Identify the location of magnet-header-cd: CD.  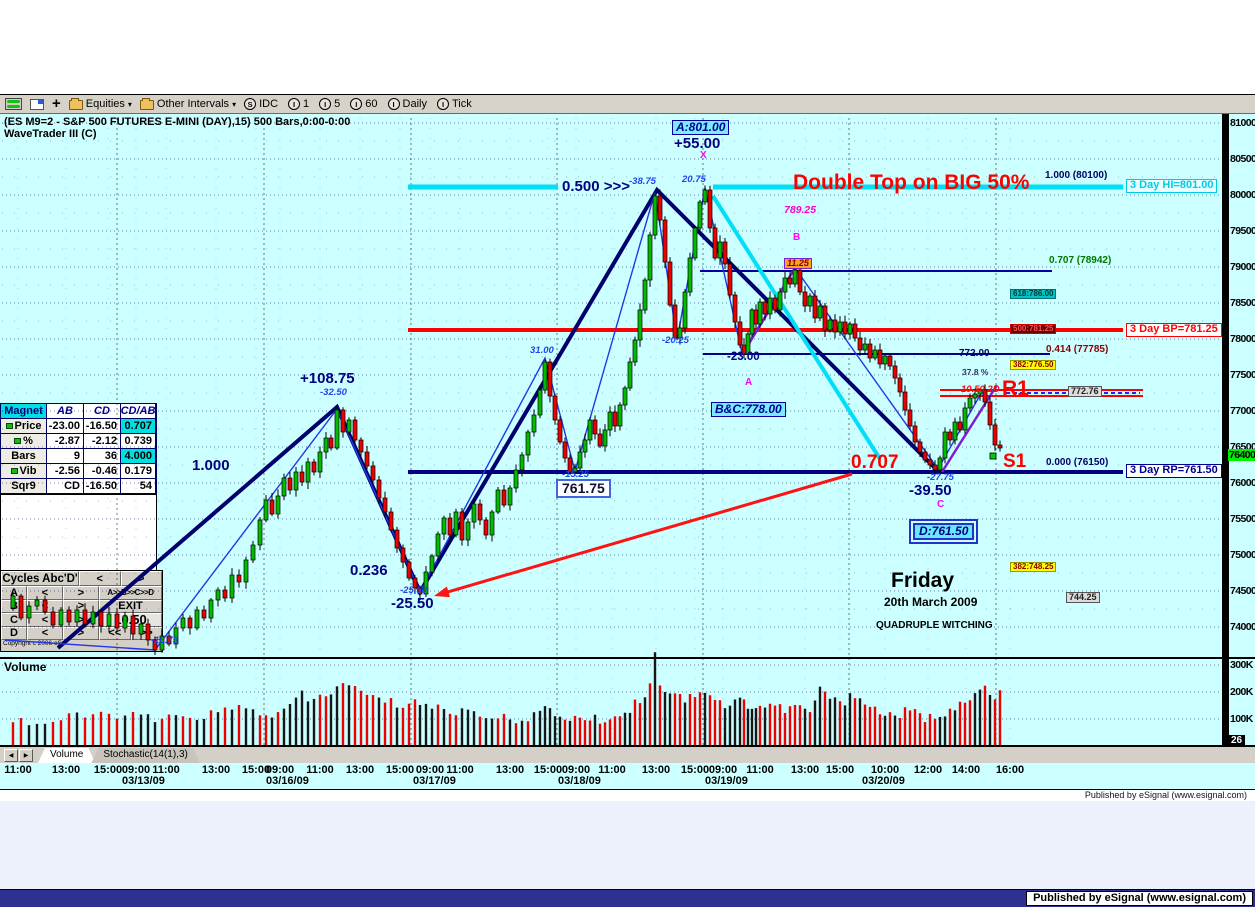
(102, 411).